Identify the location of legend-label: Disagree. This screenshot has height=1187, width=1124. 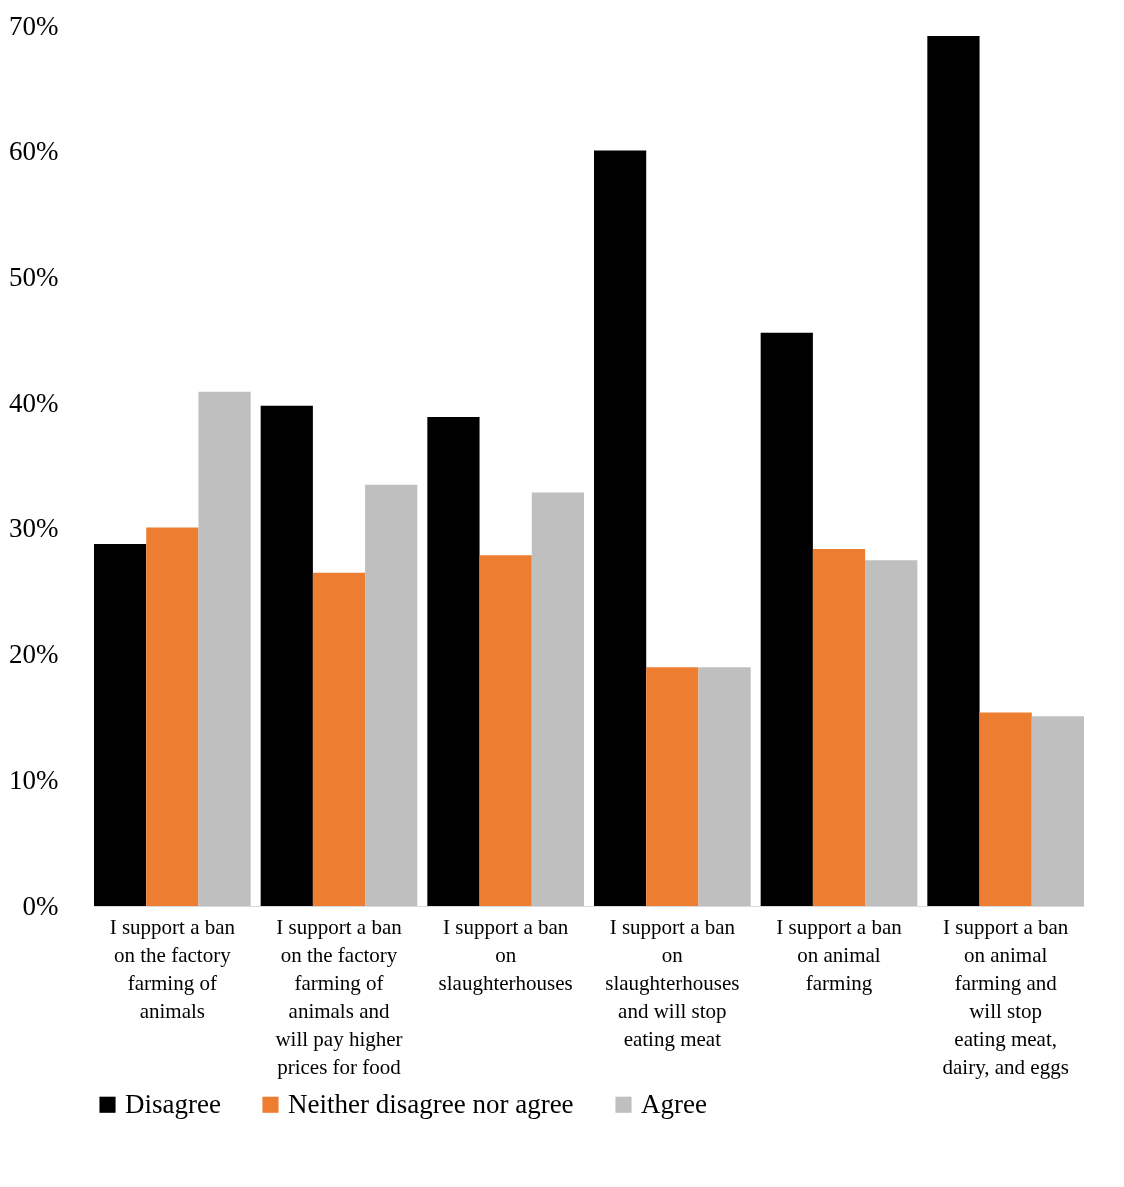
(173, 1103).